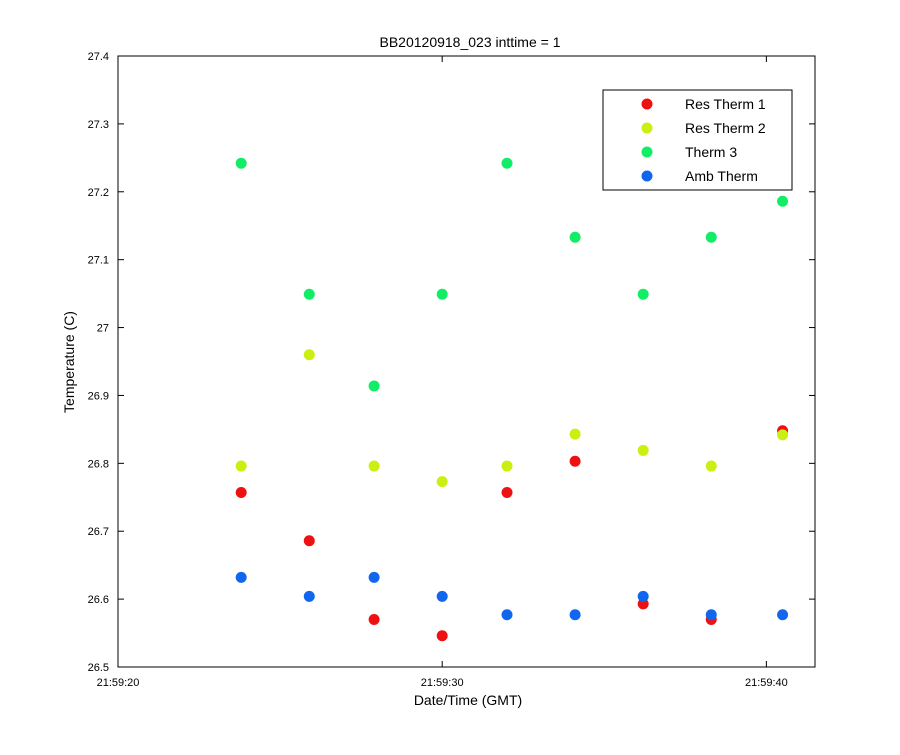 The width and height of the screenshot is (900, 755). I want to click on y-tick-label: 26.6, so click(98, 600).